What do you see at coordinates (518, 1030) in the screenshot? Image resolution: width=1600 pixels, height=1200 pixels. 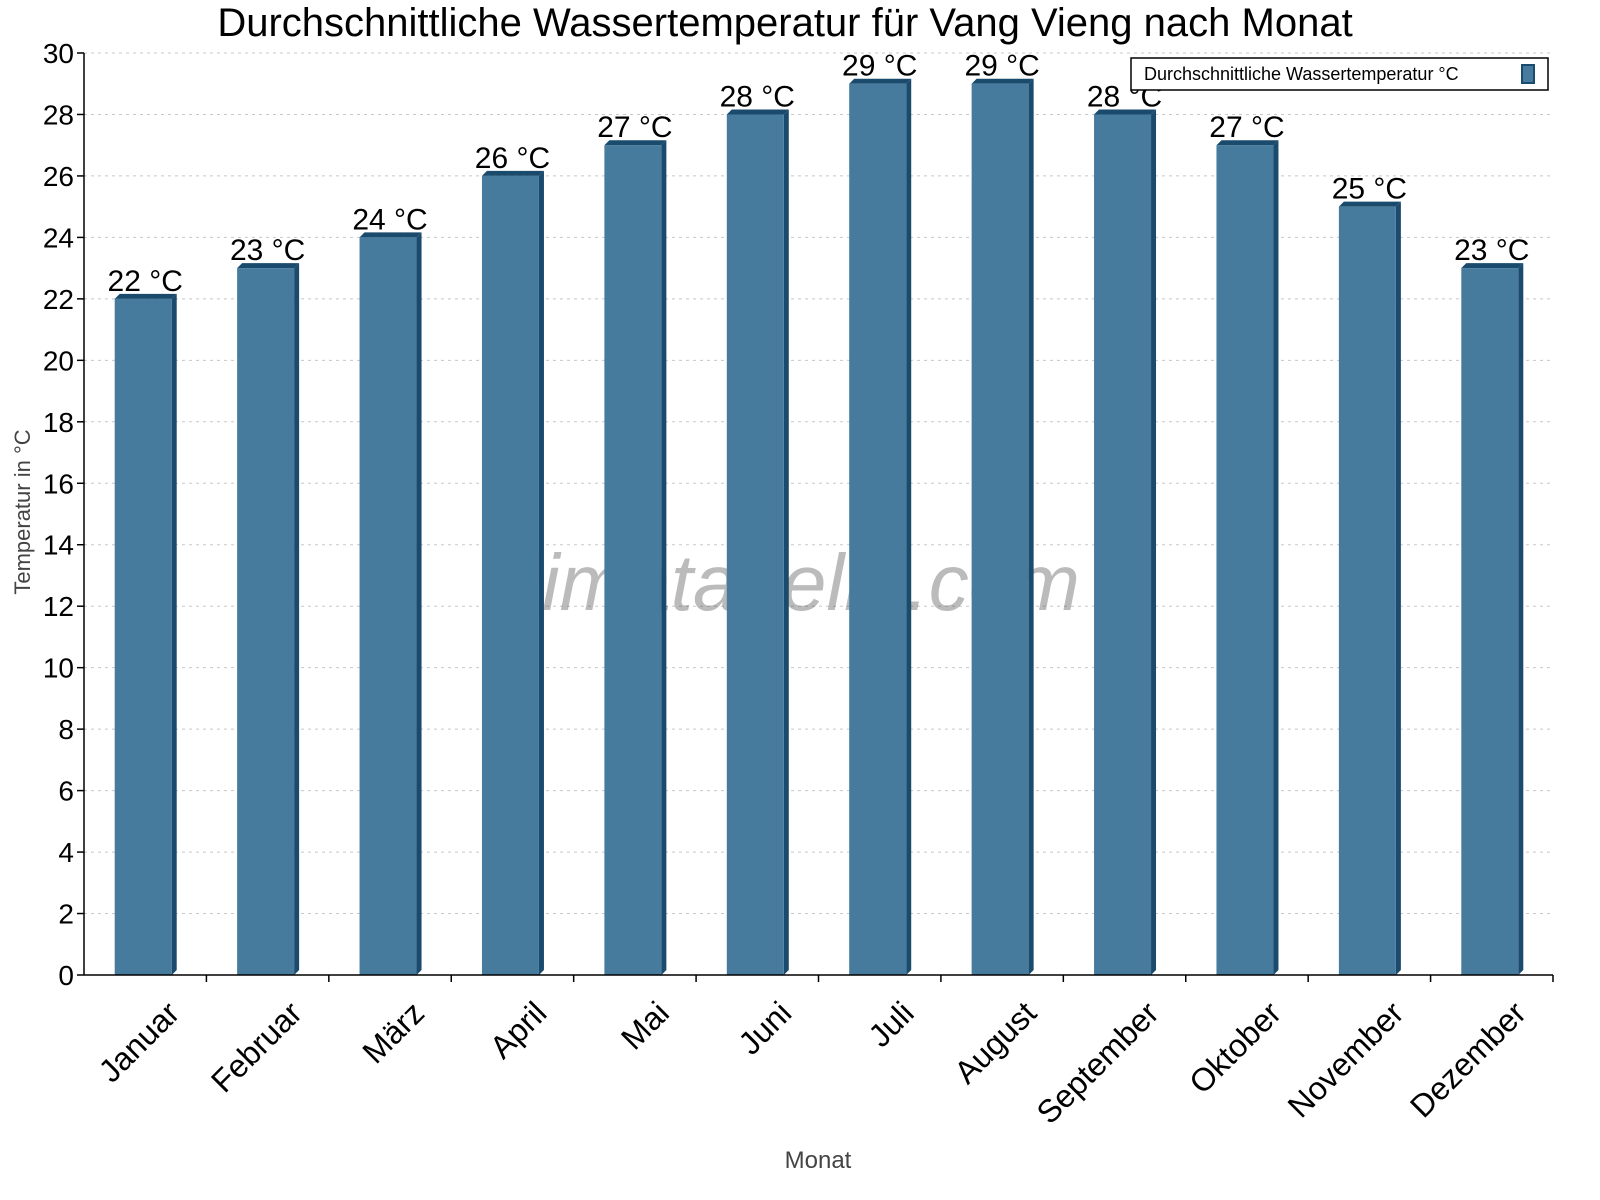 I see `x-tick-label: April` at bounding box center [518, 1030].